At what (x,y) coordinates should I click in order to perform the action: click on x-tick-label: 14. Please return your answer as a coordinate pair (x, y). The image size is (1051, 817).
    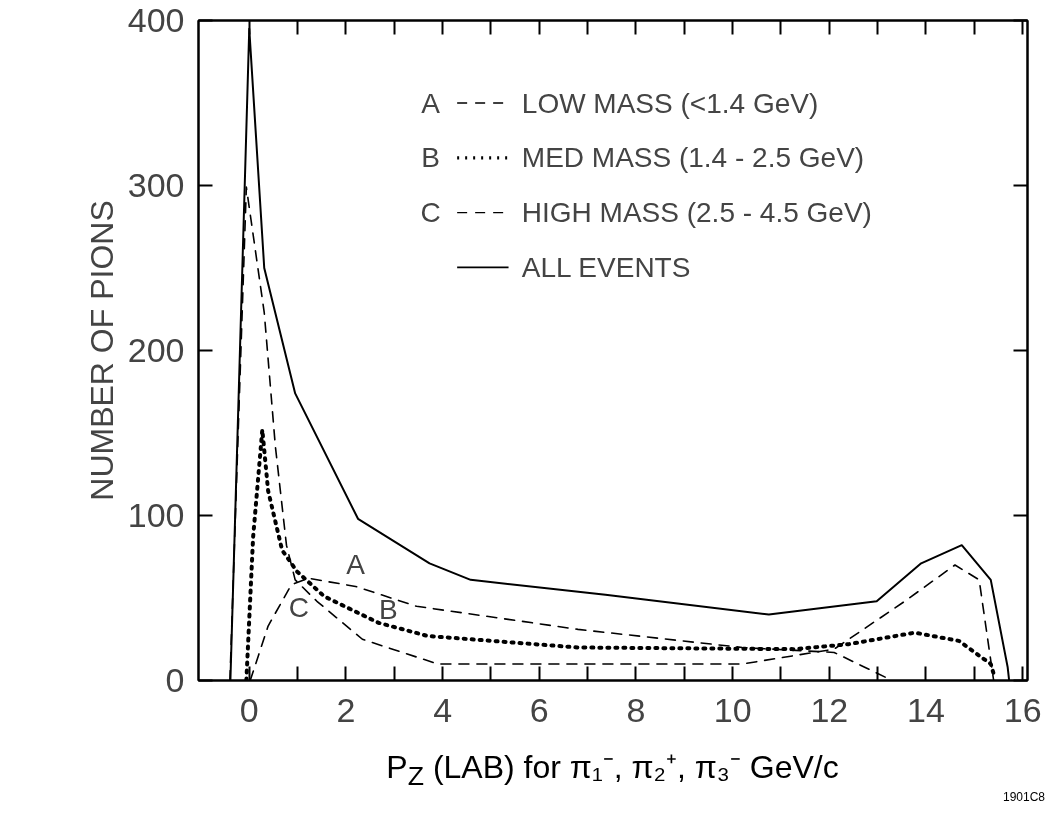
    Looking at the image, I should click on (926, 709).